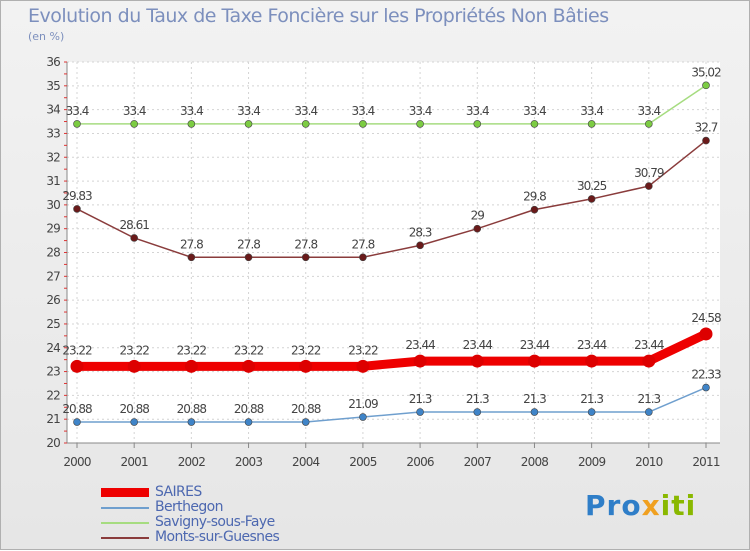  I want to click on logo-text-2: x, so click(651, 505).